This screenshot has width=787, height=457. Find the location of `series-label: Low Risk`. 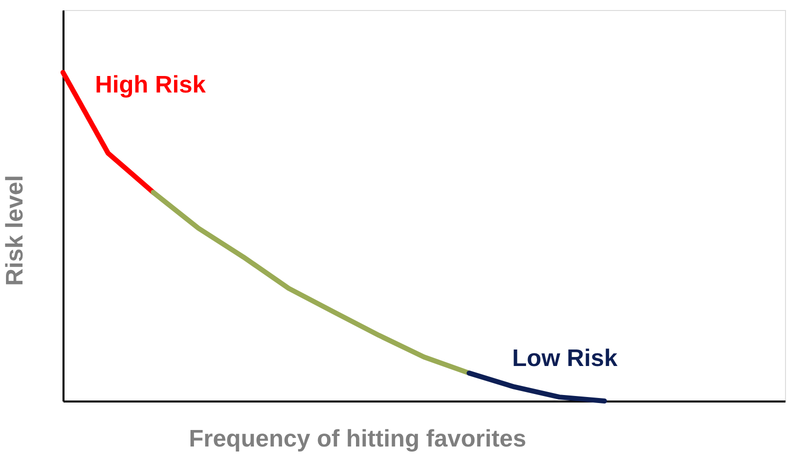

series-label: Low Risk is located at coordinates (565, 358).